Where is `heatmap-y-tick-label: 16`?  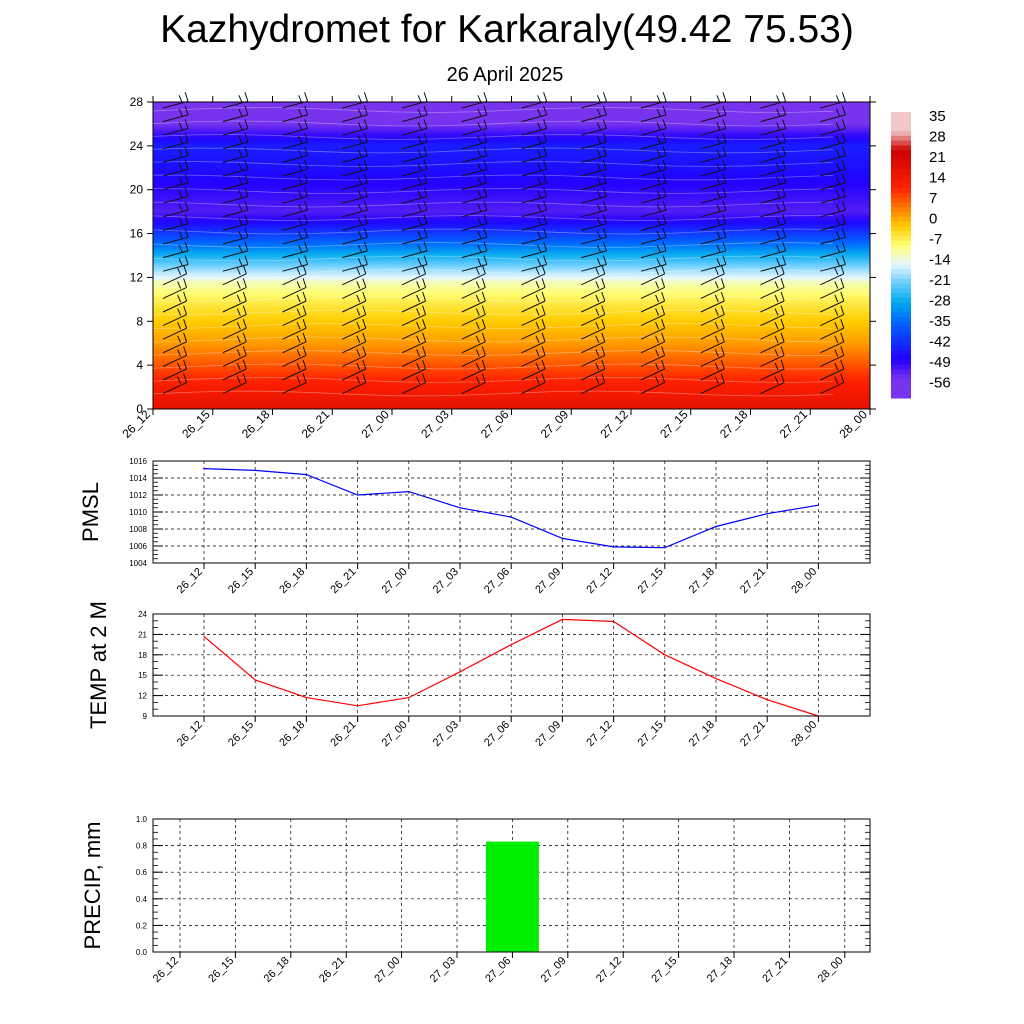
heatmap-y-tick-label: 16 is located at coordinates (137, 234).